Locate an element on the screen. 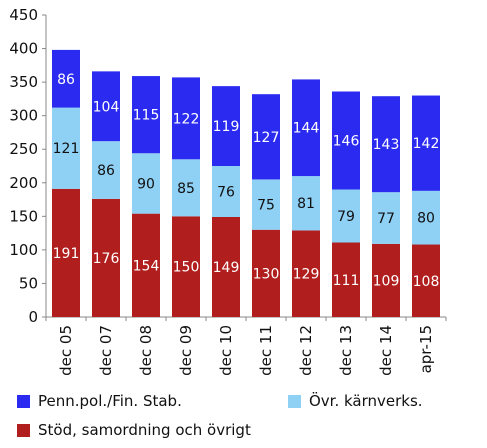  data-label: 75 is located at coordinates (266, 206).